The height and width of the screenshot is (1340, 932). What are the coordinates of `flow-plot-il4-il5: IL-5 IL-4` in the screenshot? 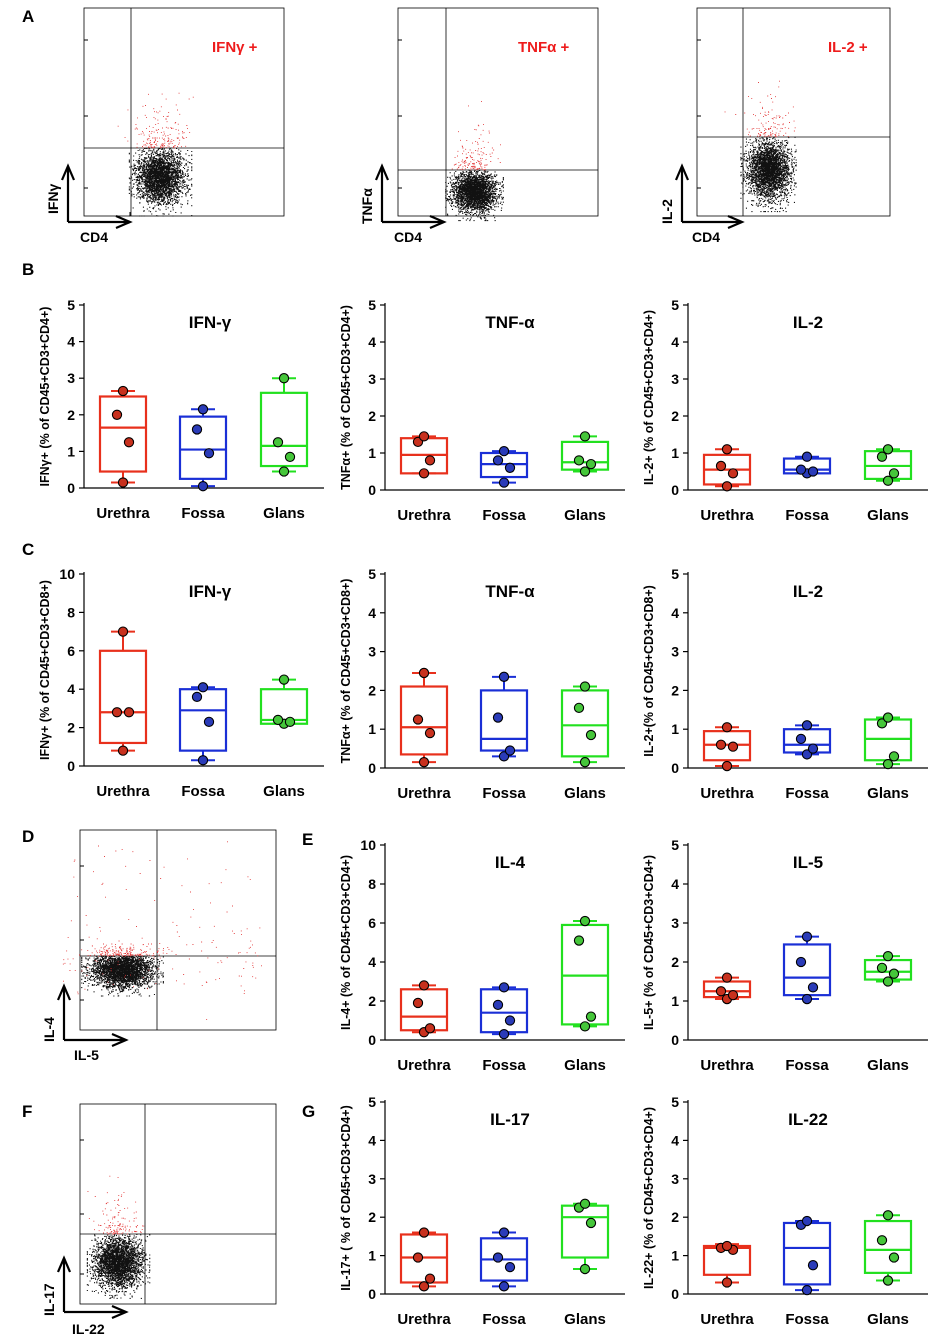 It's located at (159, 946).